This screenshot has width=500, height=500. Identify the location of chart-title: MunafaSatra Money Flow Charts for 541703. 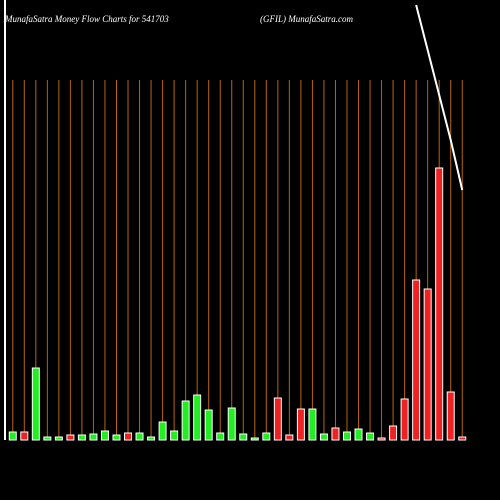
(86, 19).